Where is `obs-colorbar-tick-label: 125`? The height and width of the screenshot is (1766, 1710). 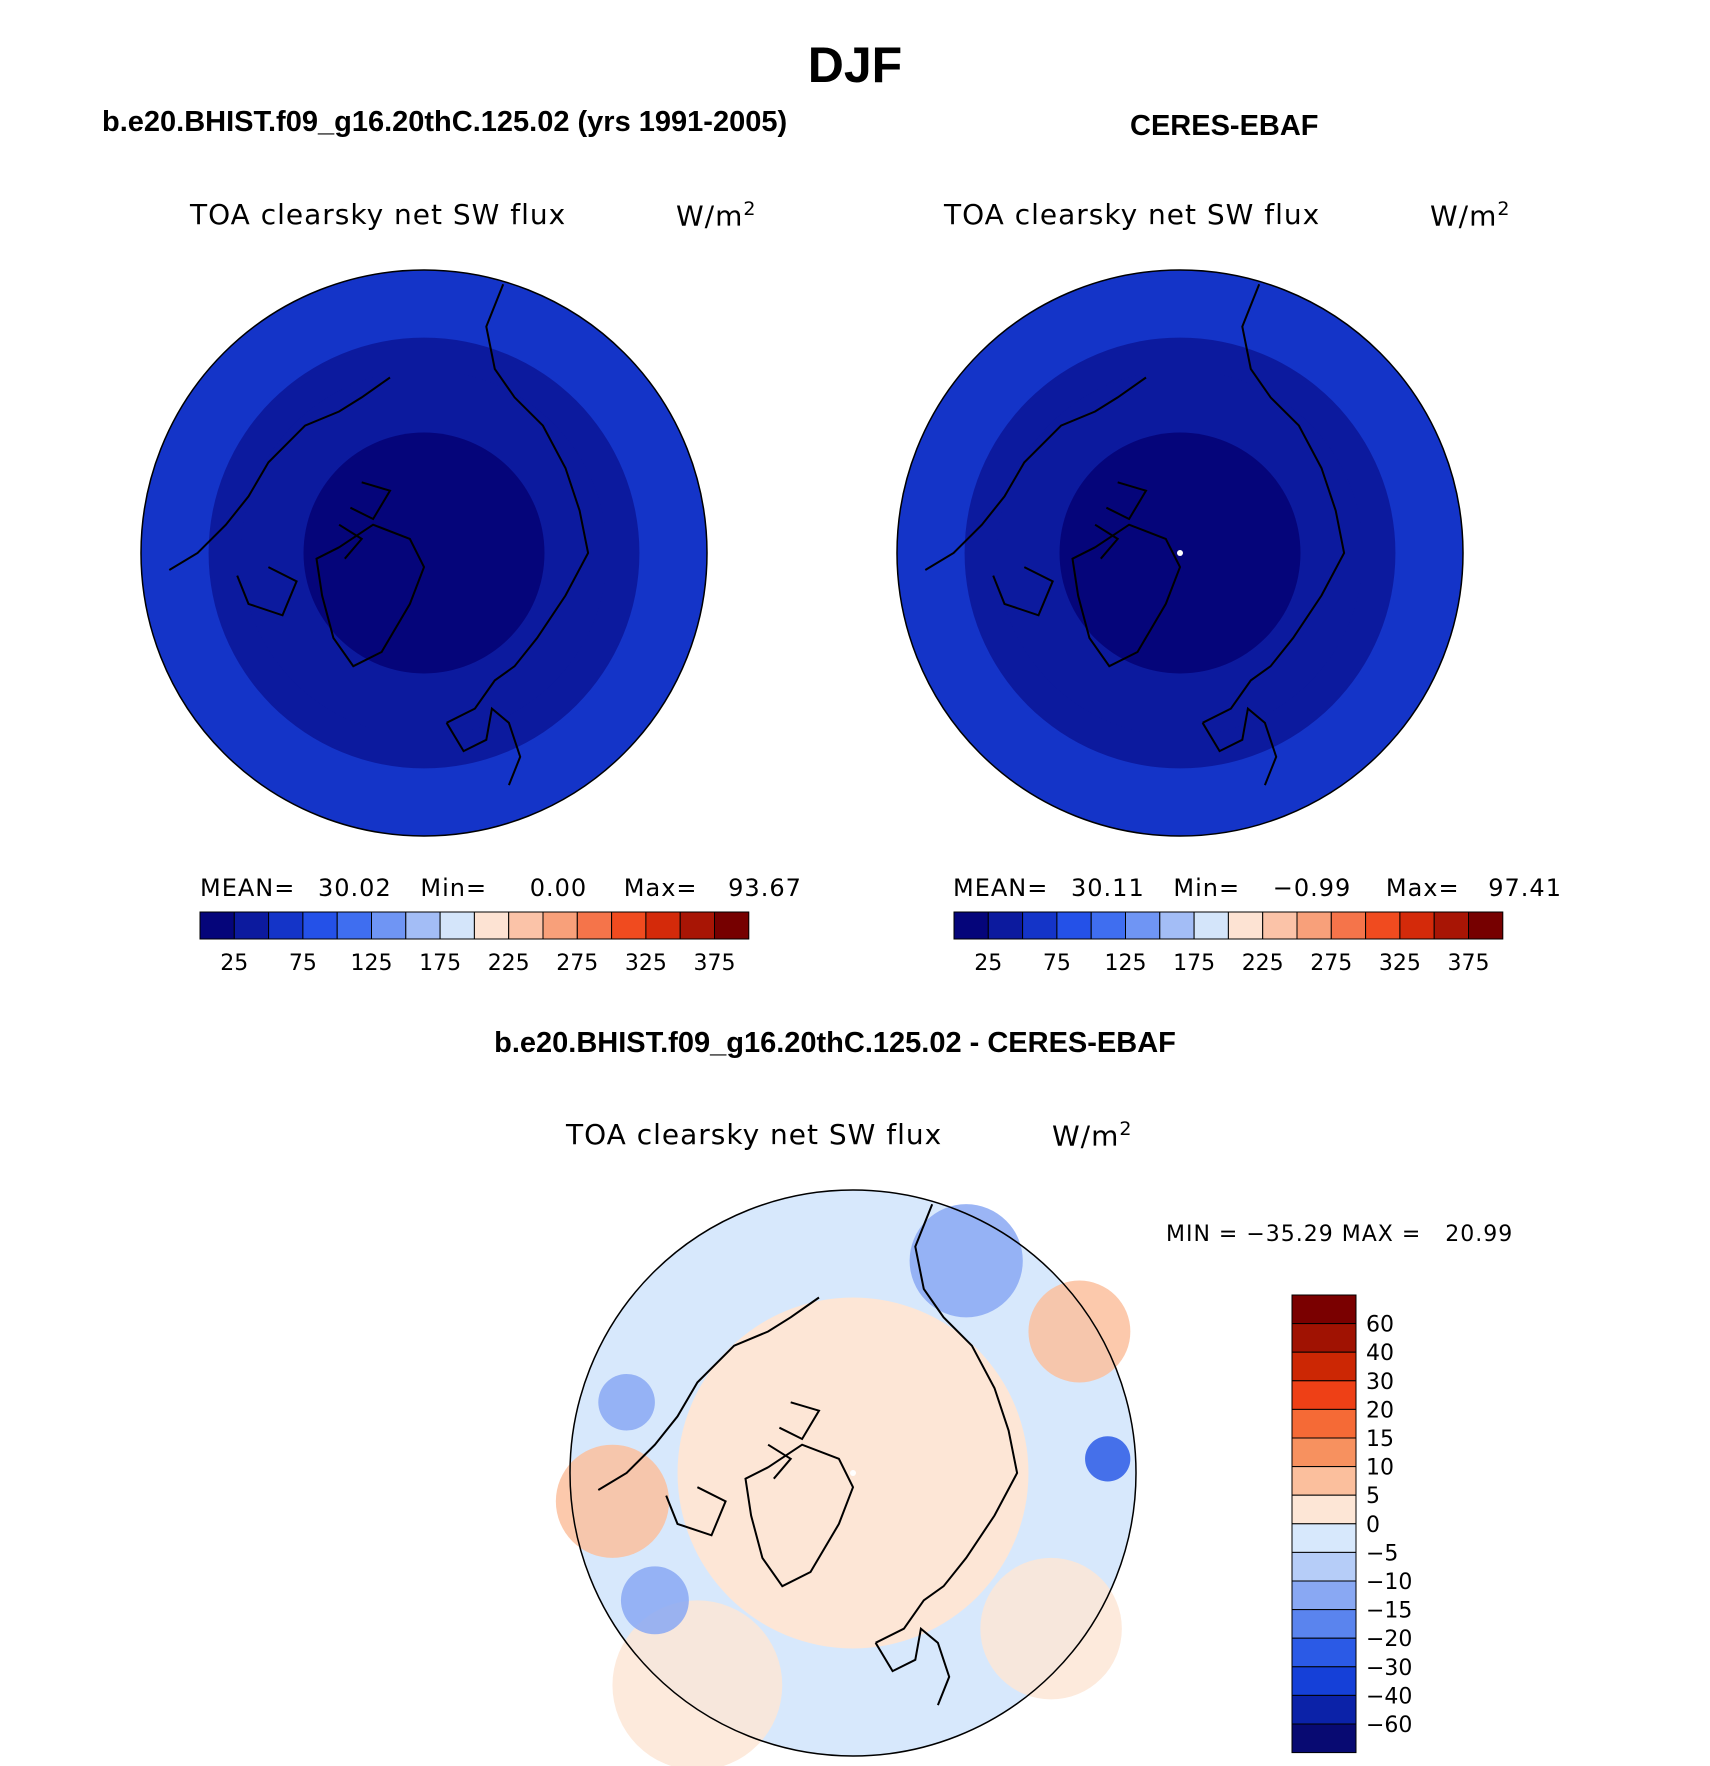
obs-colorbar-tick-label: 125 is located at coordinates (1126, 963).